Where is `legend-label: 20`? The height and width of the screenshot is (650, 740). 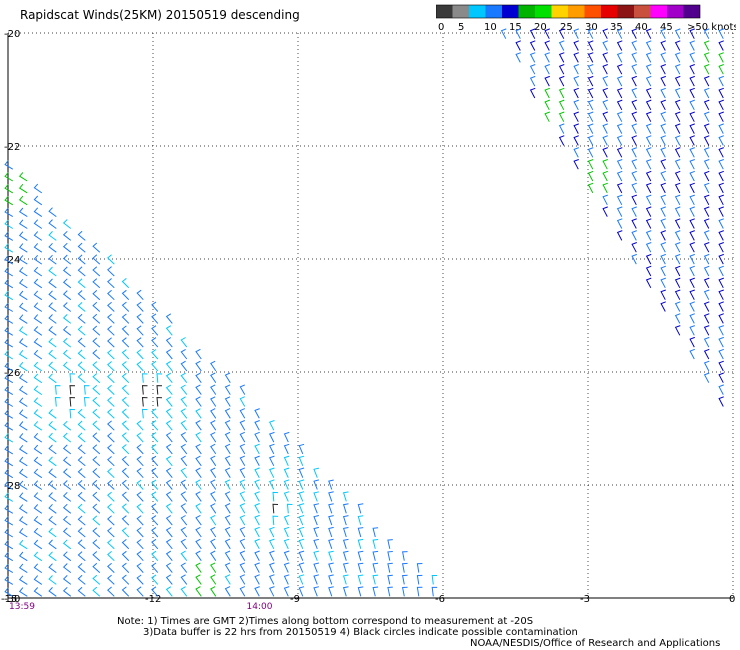 legend-label: 20 is located at coordinates (540, 27).